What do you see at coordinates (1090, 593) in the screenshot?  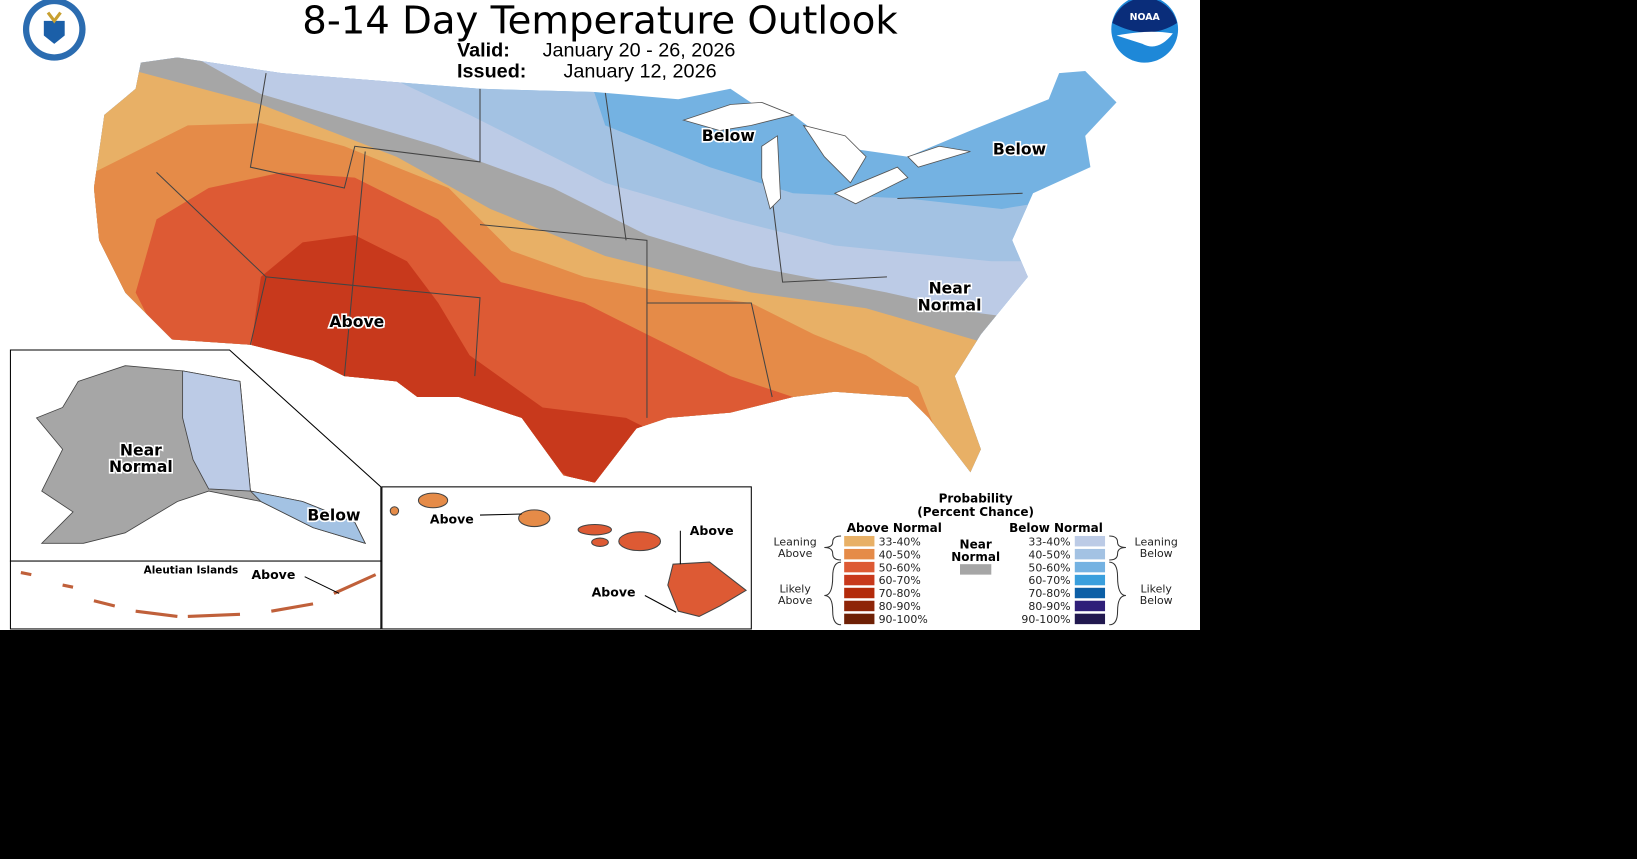 I see `below-swatch-70-80%` at bounding box center [1090, 593].